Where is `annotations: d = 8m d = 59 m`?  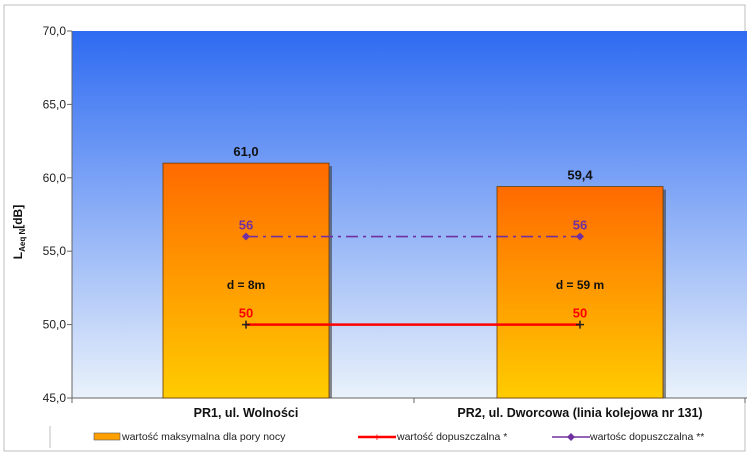
annotations: d = 8m d = 59 m is located at coordinates (415, 285).